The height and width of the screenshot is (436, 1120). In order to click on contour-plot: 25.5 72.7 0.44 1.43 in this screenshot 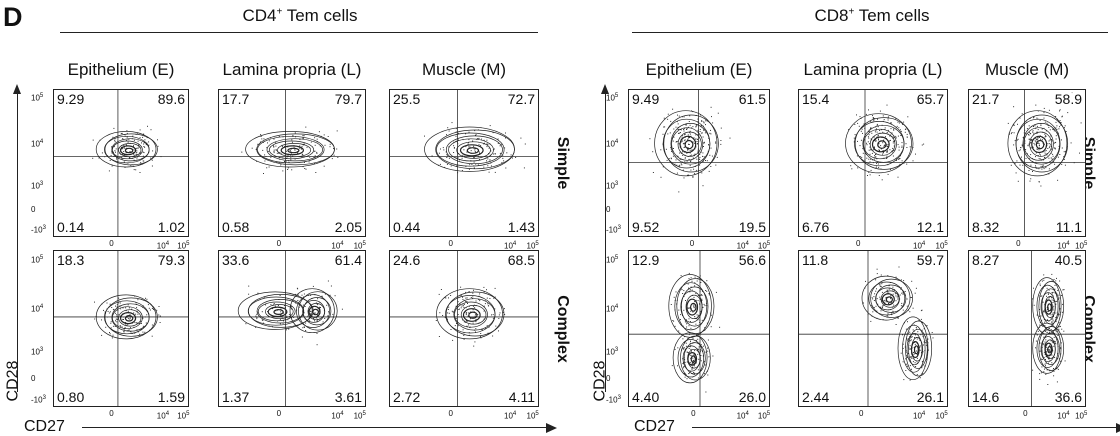, I will do `click(464, 163)`.